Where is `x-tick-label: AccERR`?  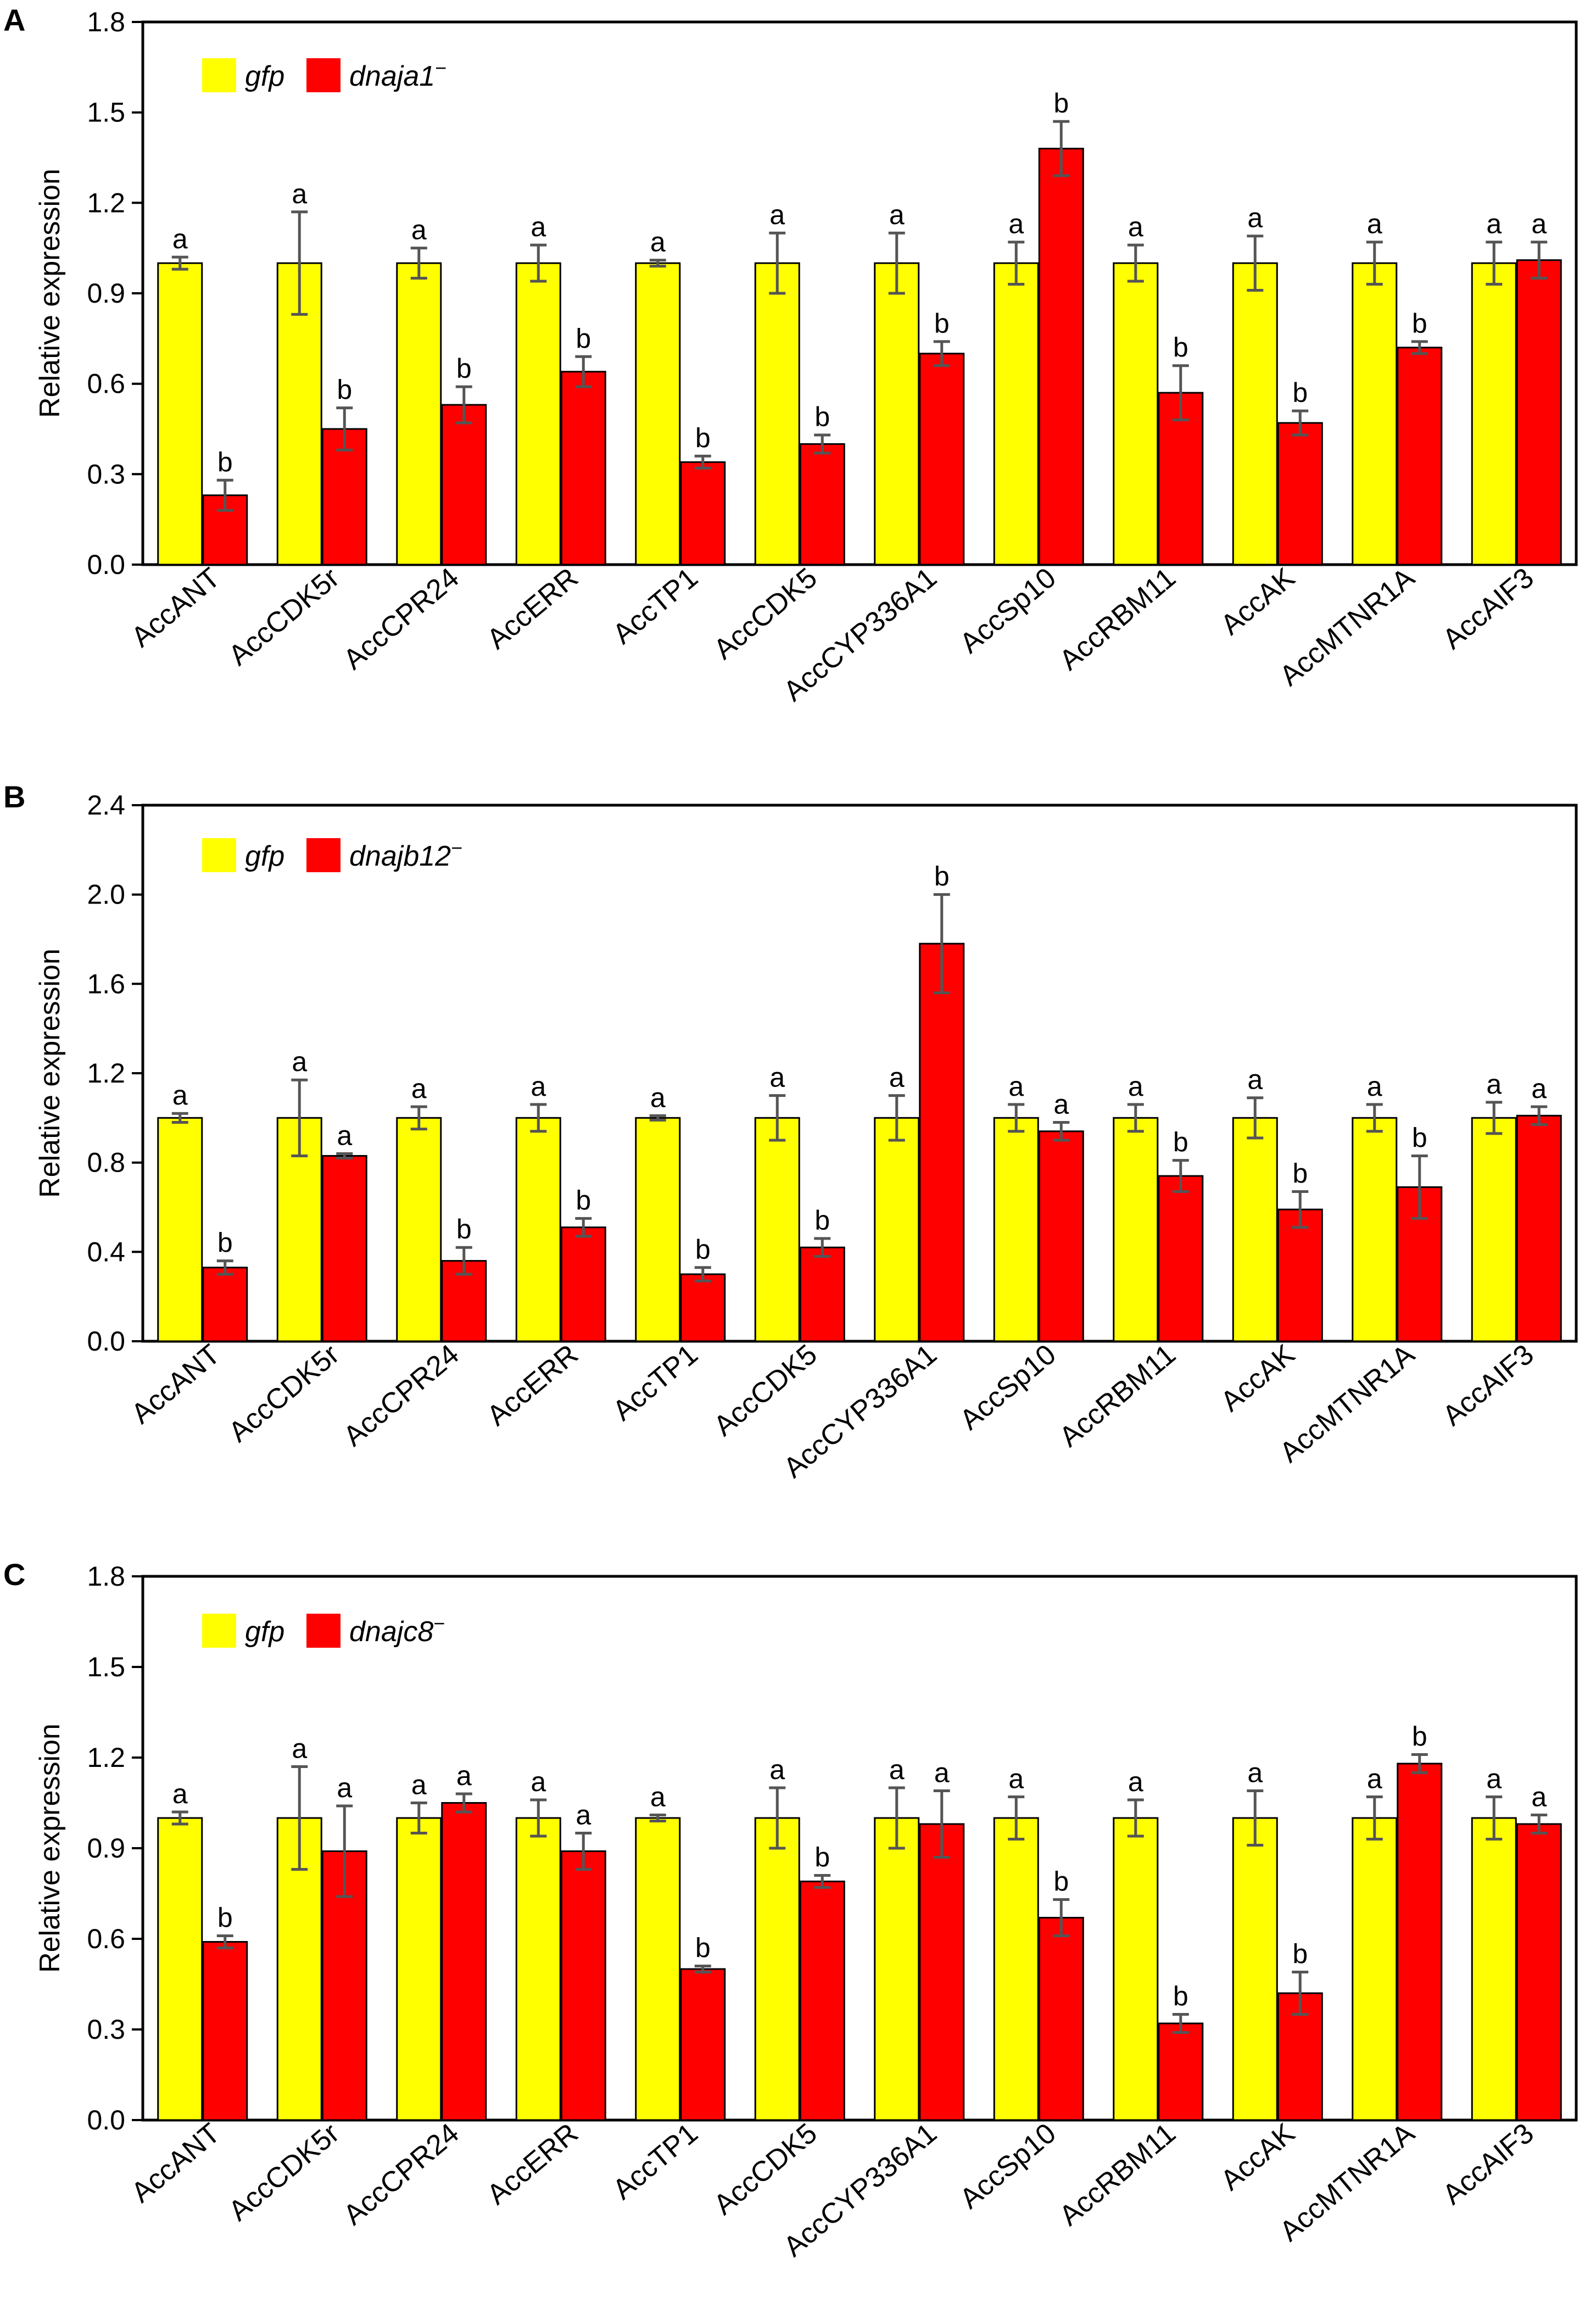 x-tick-label: AccERR is located at coordinates (532, 609).